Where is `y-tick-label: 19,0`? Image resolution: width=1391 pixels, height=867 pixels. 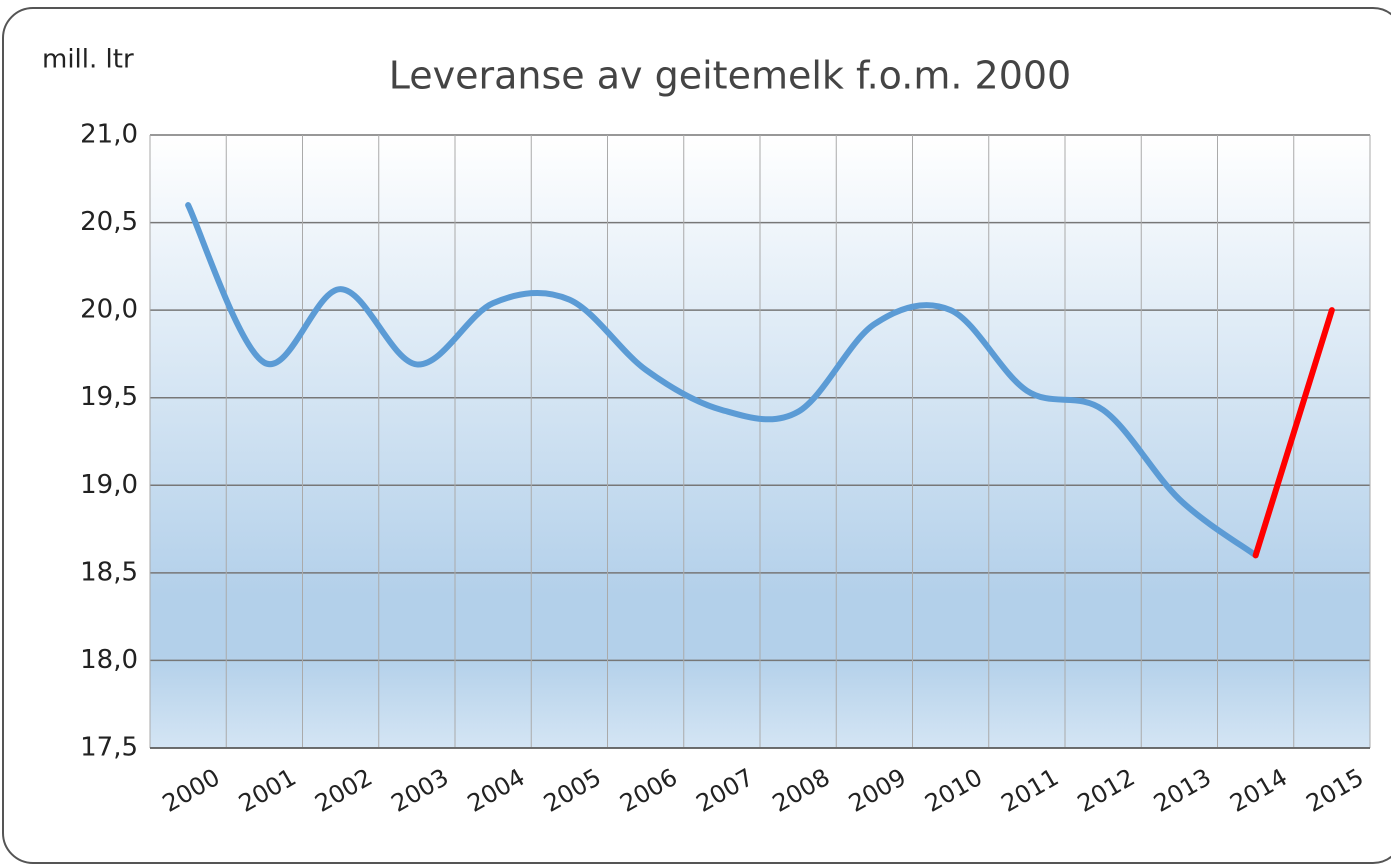
y-tick-label: 19,0 is located at coordinates (109, 485).